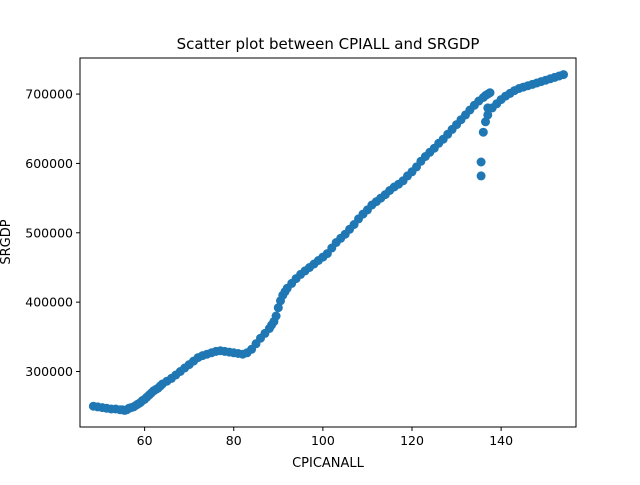  Describe the element at coordinates (412, 440) in the screenshot. I see `x-tick-label: 120` at that location.